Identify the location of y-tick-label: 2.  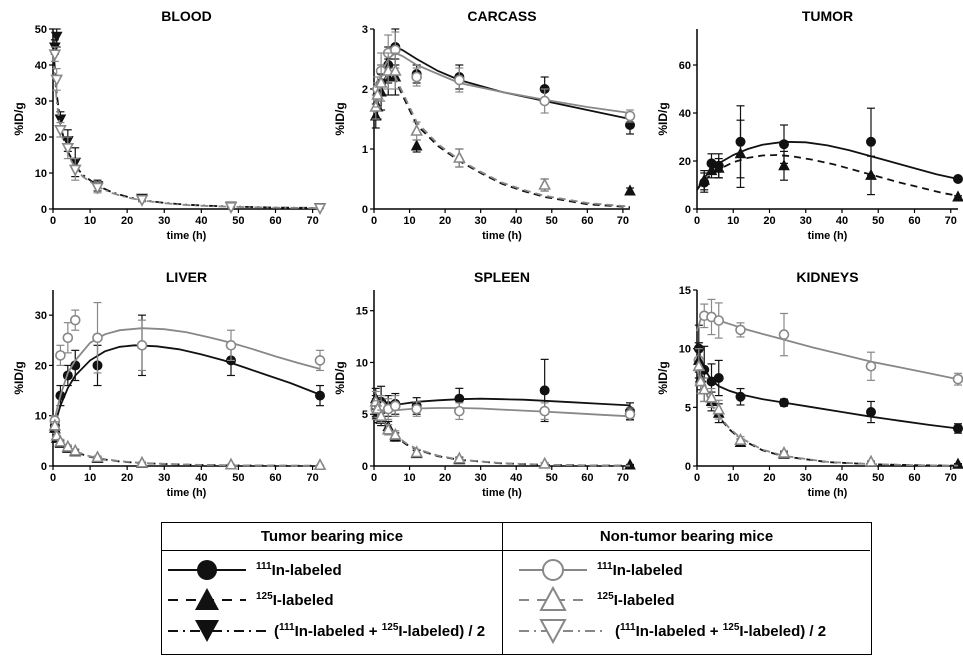
(365, 90).